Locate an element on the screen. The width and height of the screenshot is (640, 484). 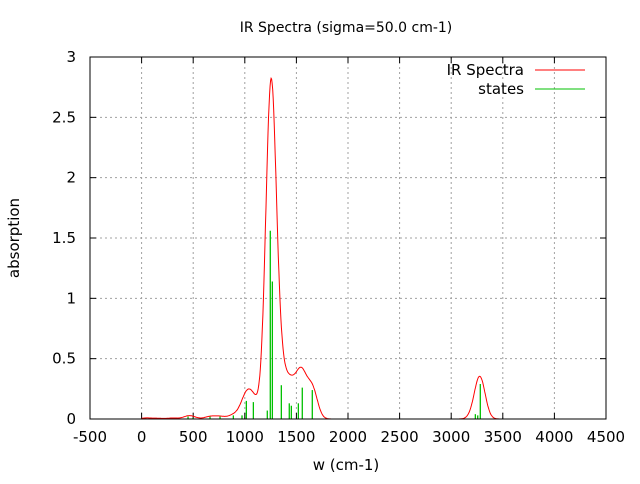
y-tick-label: 0 is located at coordinates (71, 419).